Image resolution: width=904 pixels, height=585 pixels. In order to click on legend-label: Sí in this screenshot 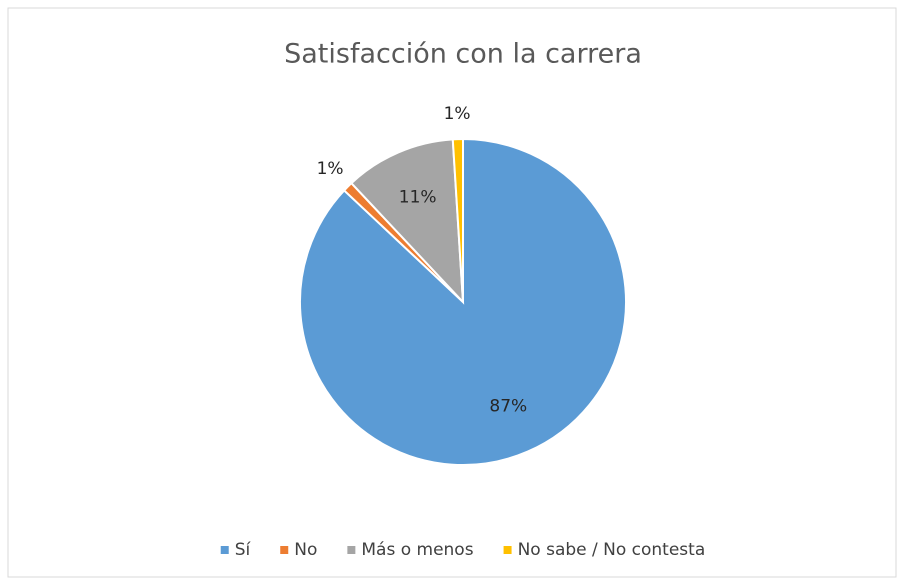, I will do `click(243, 550)`.